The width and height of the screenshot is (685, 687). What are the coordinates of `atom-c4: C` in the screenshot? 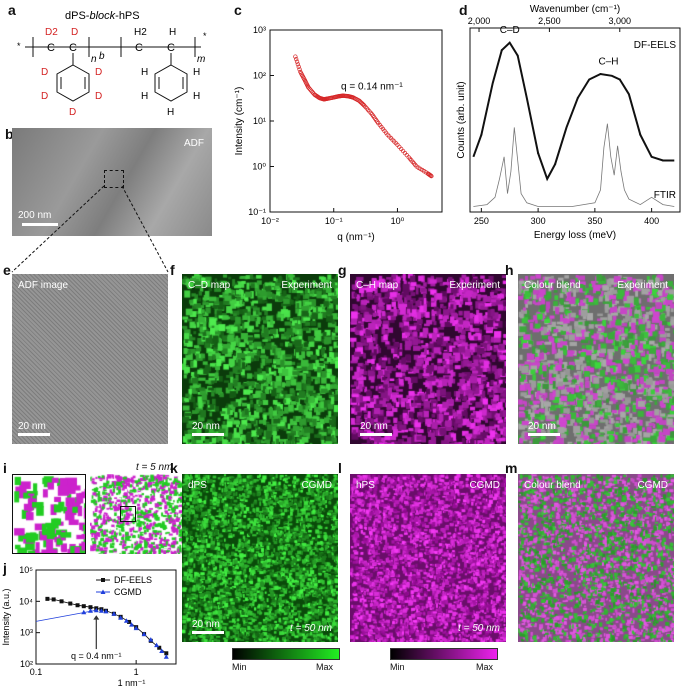 It's located at (171, 48).